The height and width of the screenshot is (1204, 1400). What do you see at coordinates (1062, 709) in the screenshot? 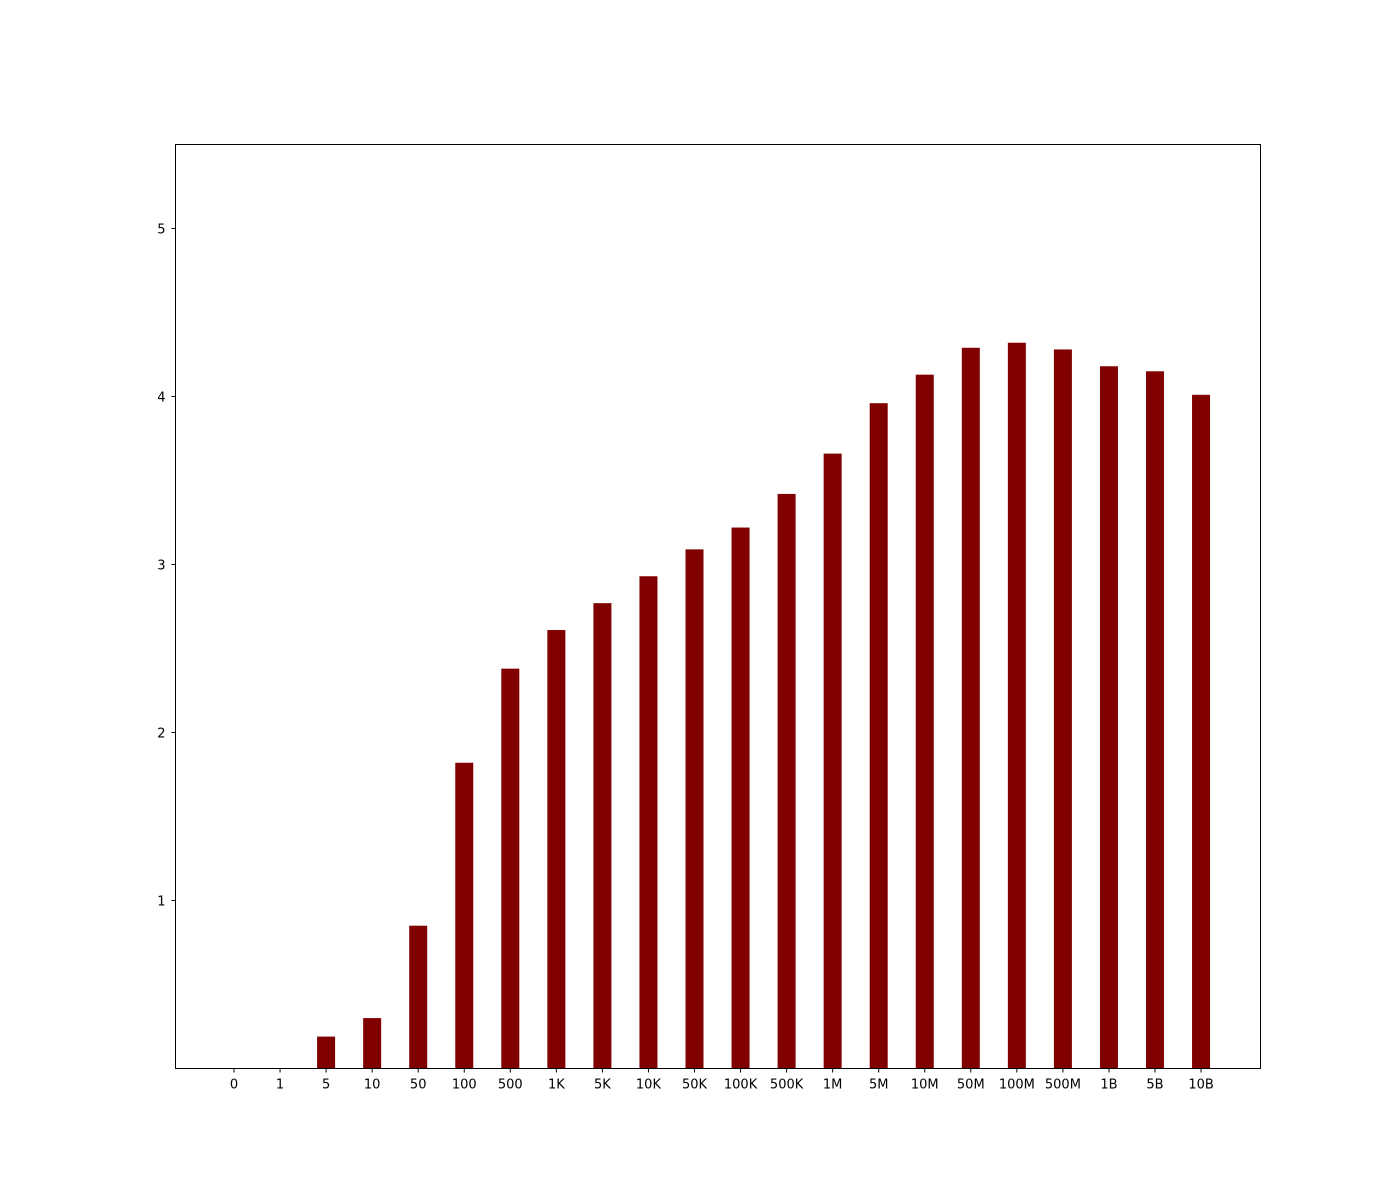
I see `bar-500M` at bounding box center [1062, 709].